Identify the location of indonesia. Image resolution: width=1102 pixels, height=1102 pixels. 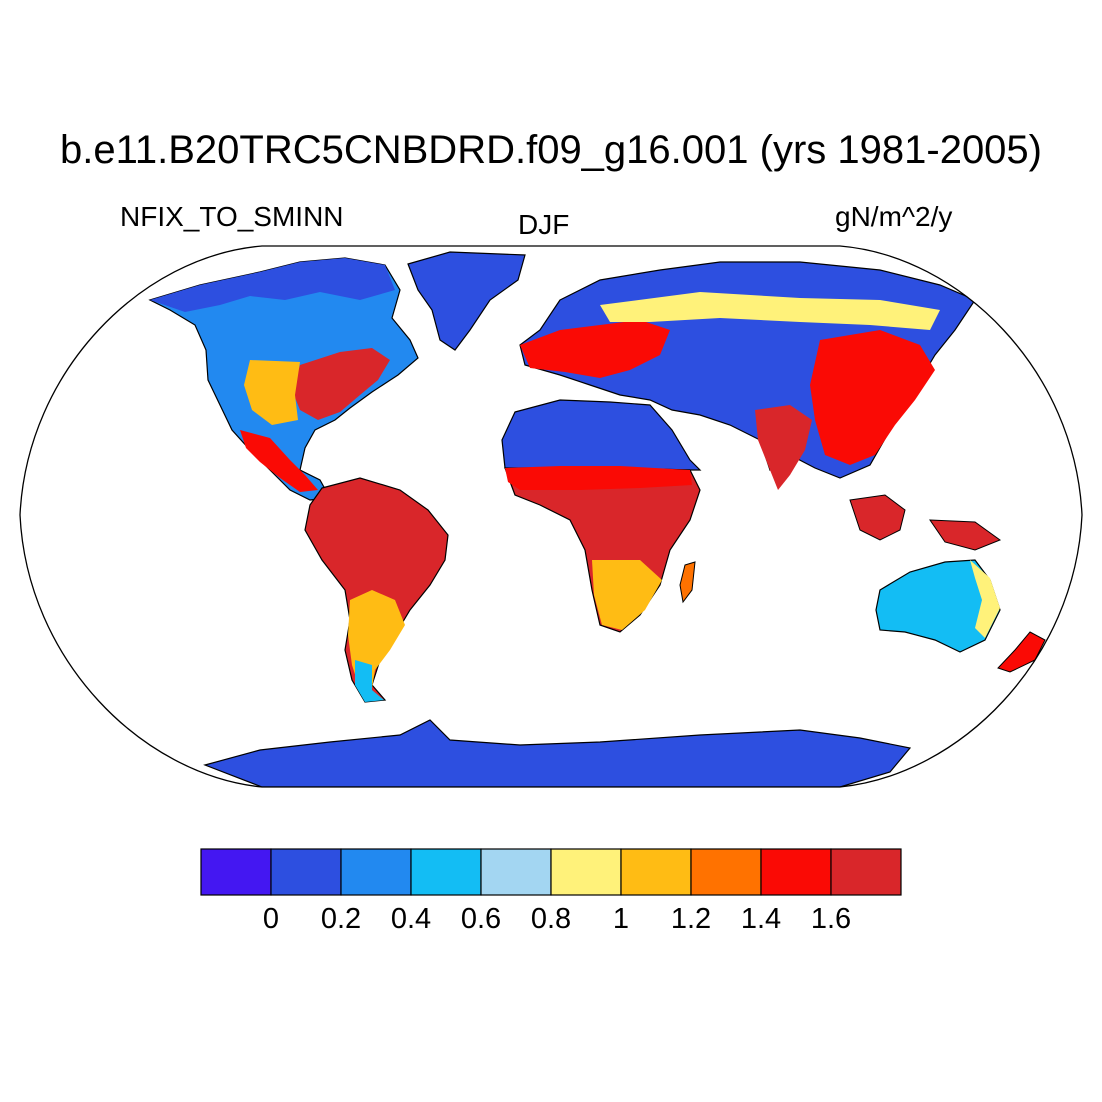
(877, 517).